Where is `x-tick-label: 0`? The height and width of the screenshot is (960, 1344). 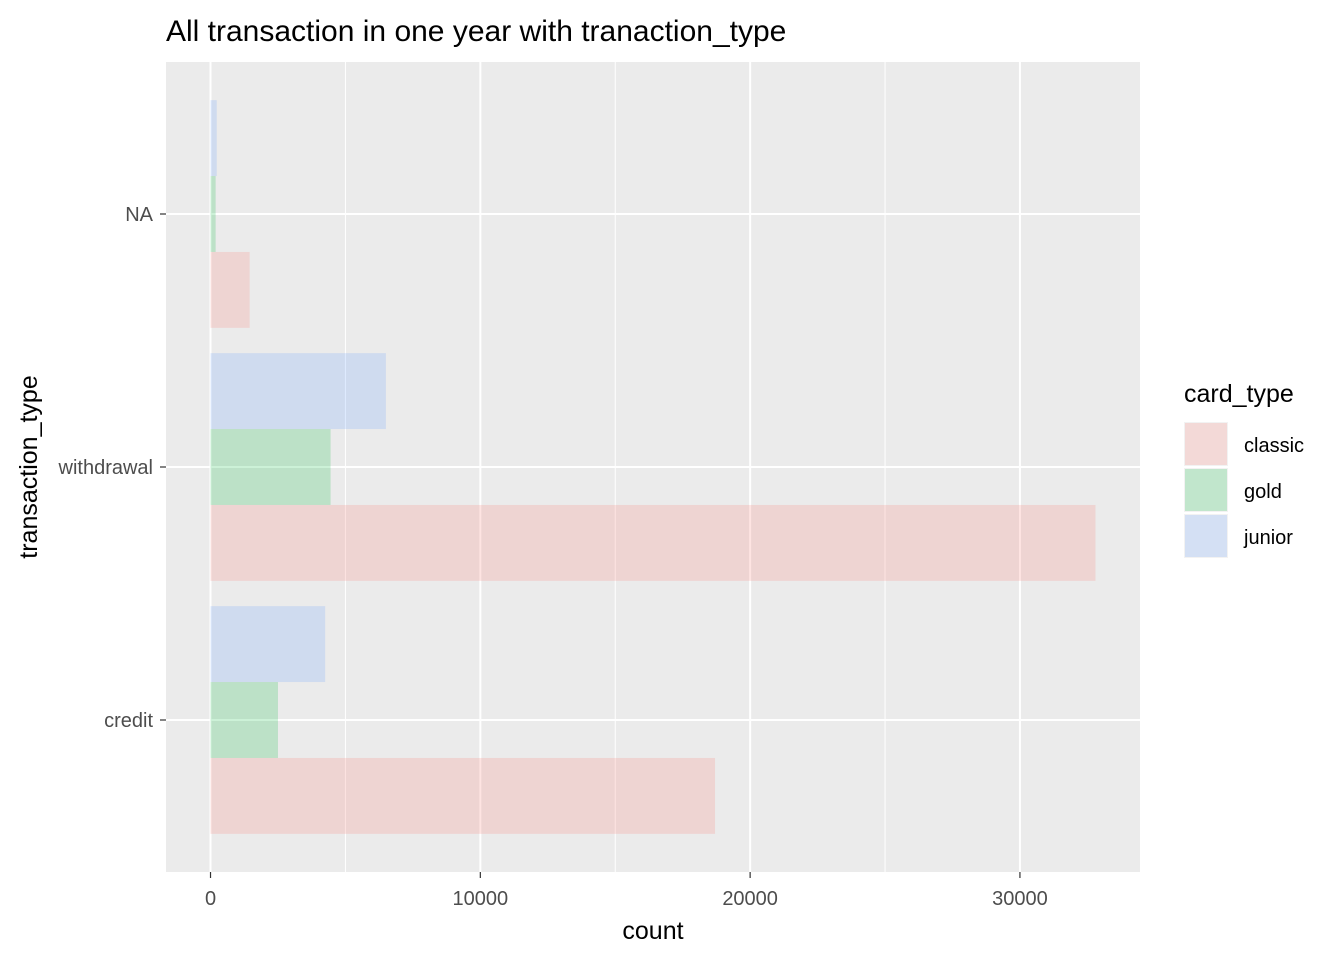 x-tick-label: 0 is located at coordinates (210, 899).